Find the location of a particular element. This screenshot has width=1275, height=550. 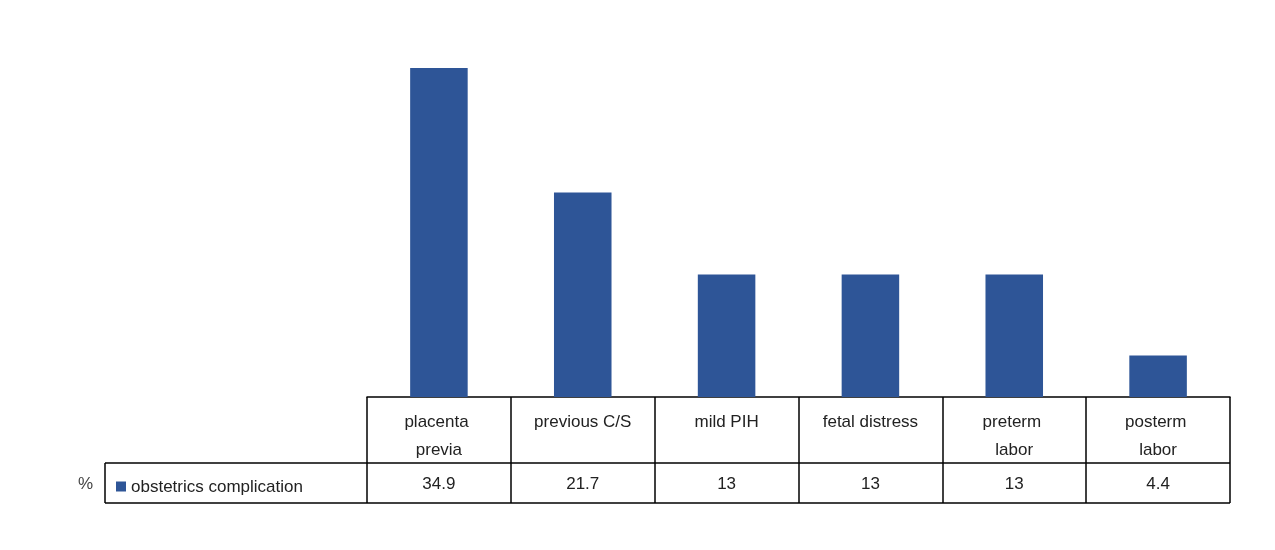

legend-label: obstetrics complication is located at coordinates (217, 486).